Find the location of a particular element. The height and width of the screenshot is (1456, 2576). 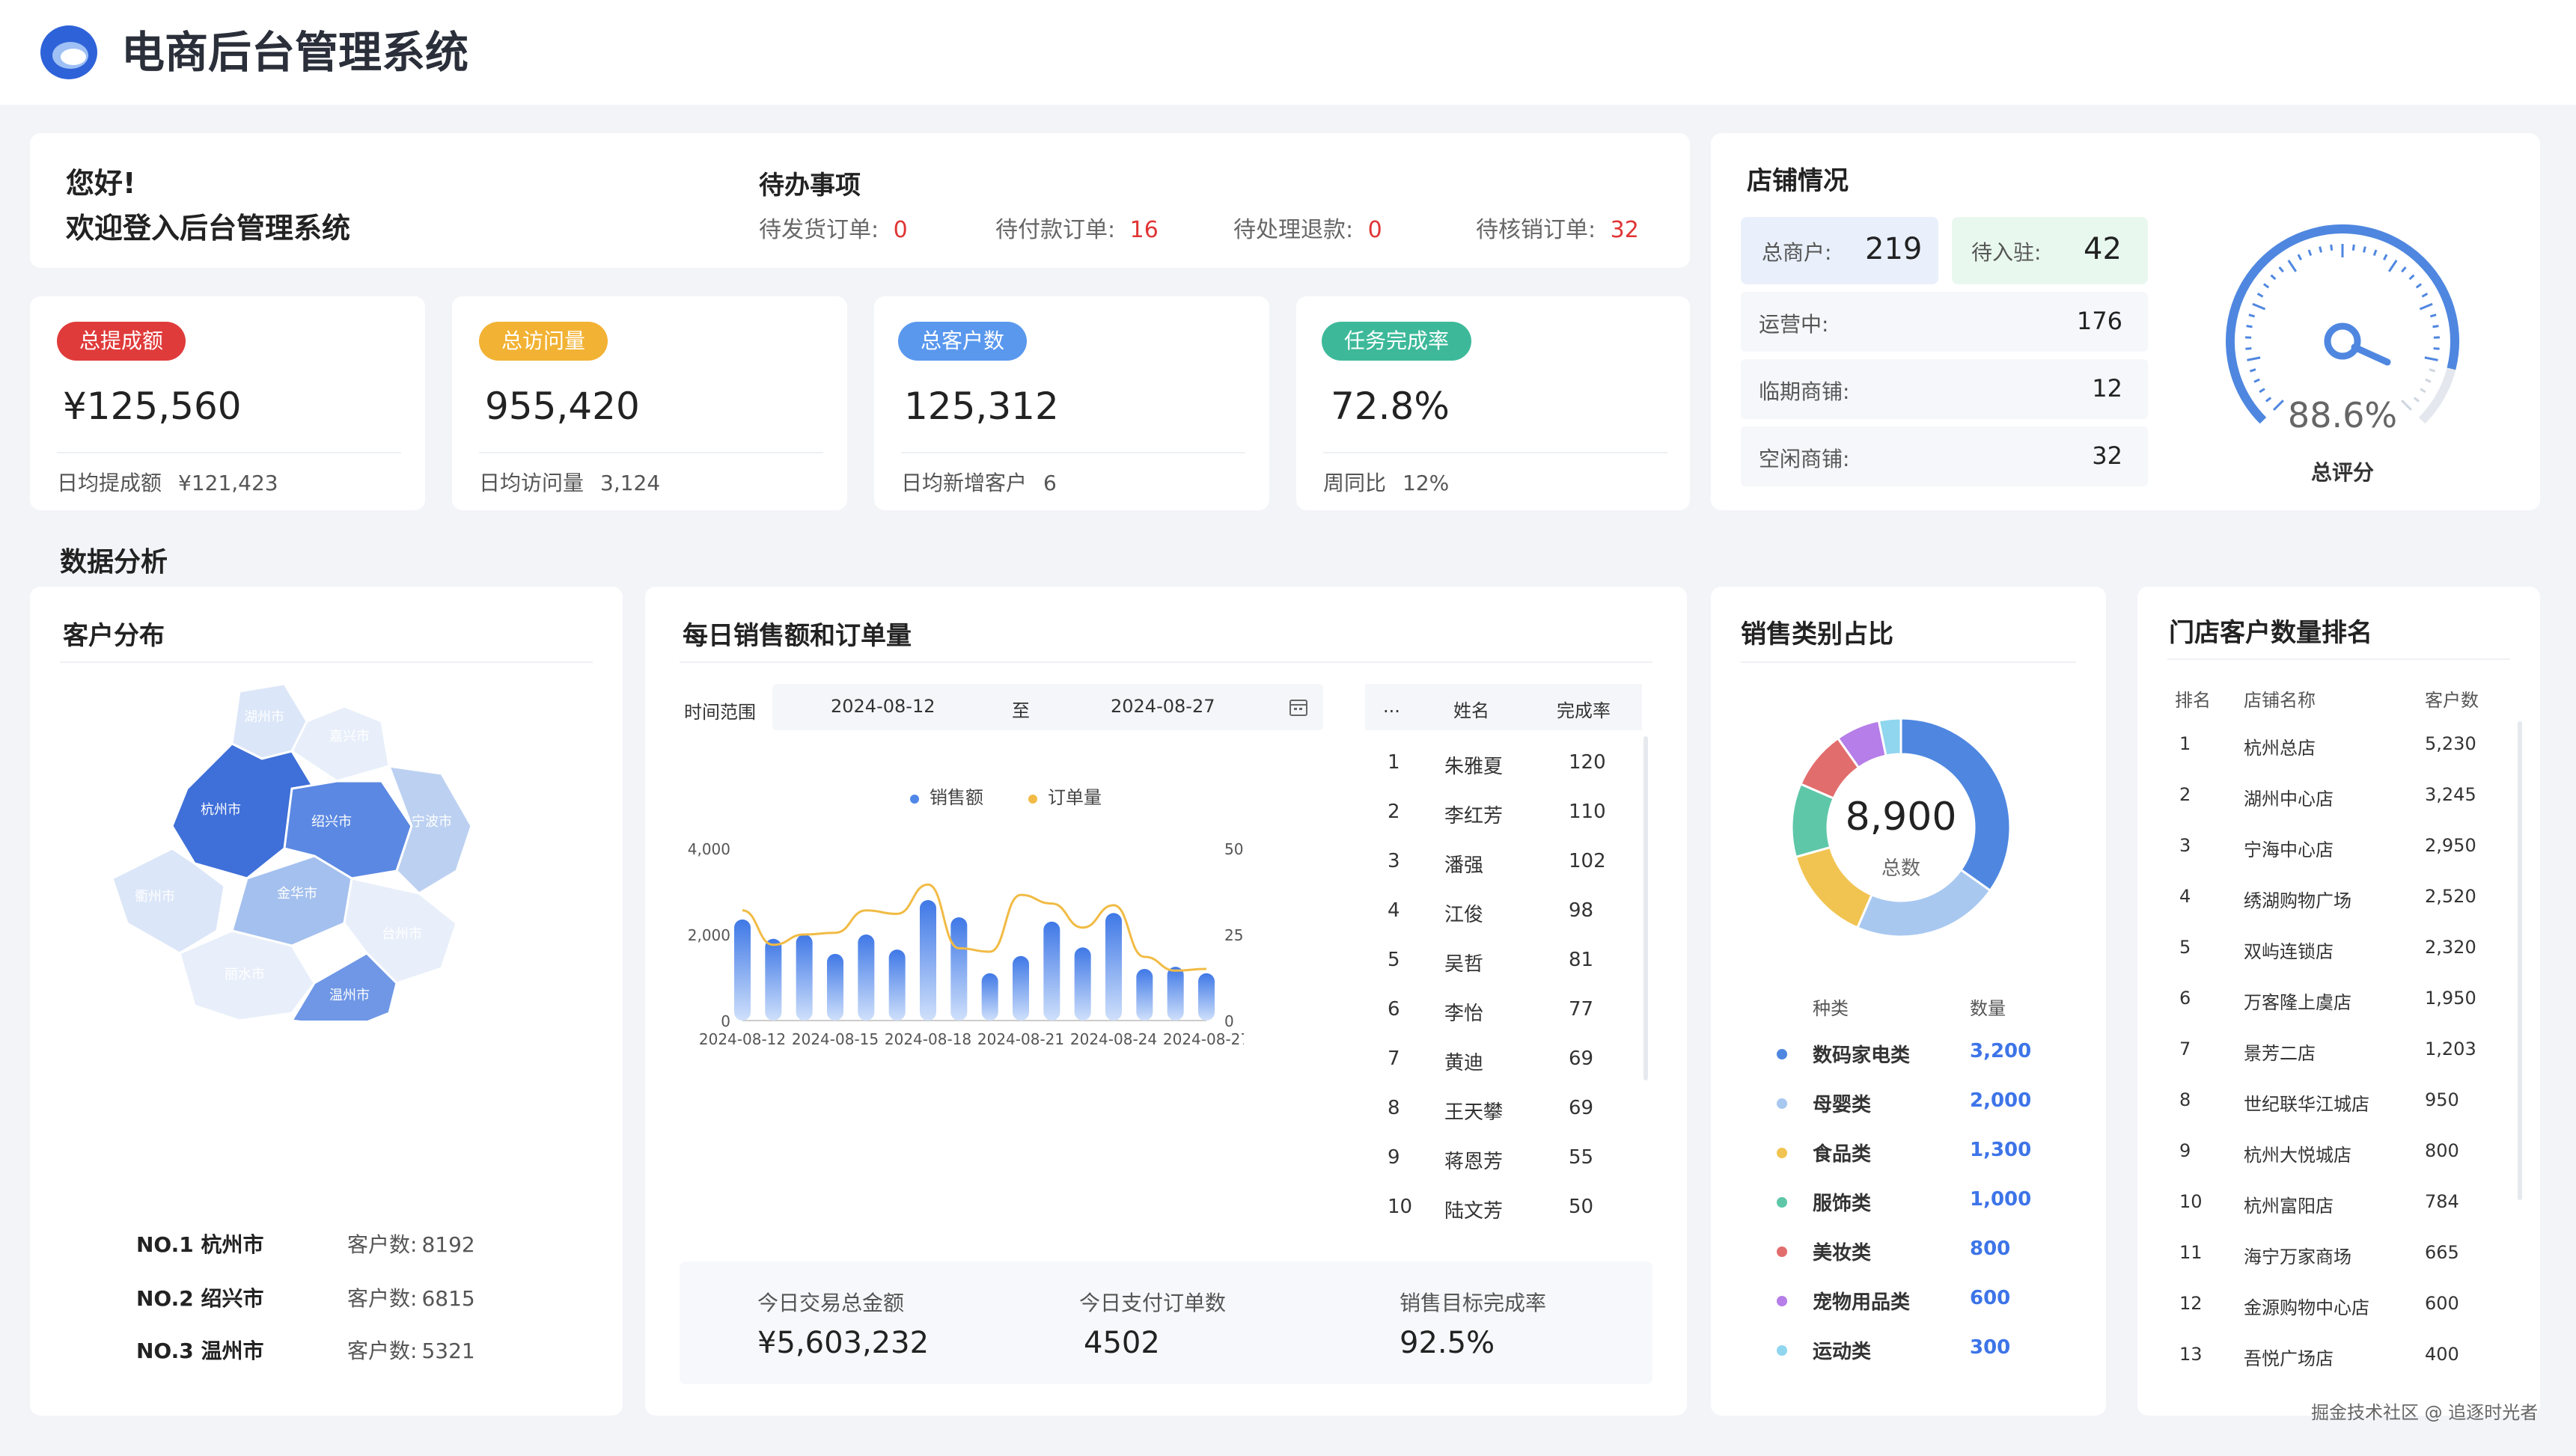

col-header-rate: 完成率 is located at coordinates (1584, 710).